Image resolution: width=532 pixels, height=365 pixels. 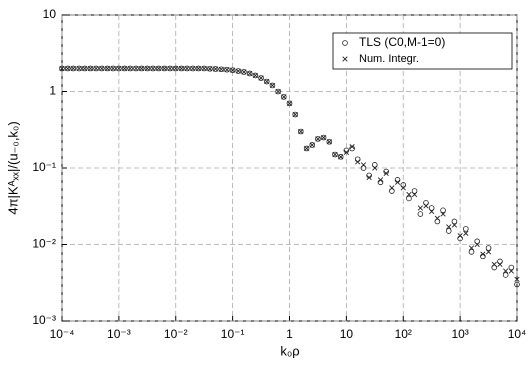 I want to click on y-tick-label: 10⁻¹, so click(x=44, y=167).